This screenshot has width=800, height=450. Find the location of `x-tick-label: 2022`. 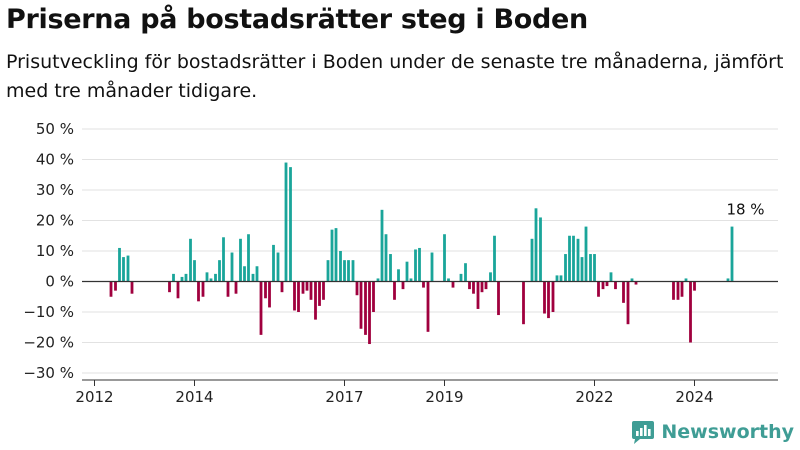

x-tick-label: 2022 is located at coordinates (594, 397).